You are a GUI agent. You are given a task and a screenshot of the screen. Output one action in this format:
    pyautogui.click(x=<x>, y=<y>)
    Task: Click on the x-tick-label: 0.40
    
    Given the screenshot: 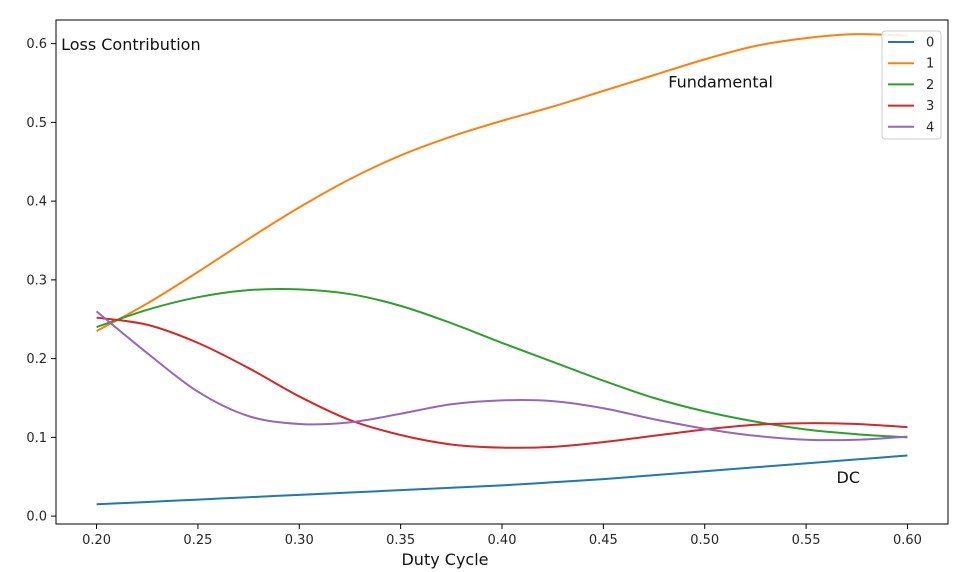 What is the action you would take?
    pyautogui.click(x=502, y=540)
    